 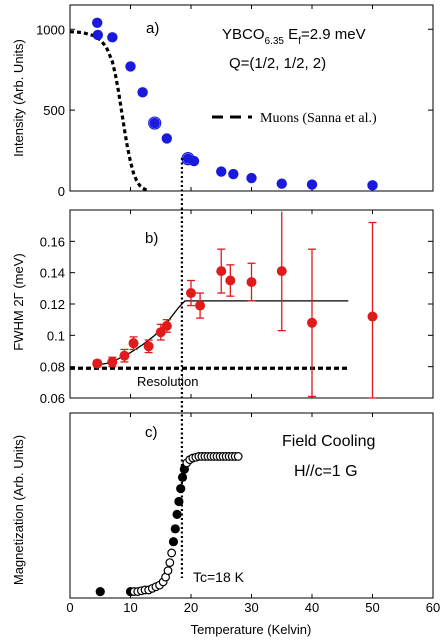 What do you see at coordinates (318, 118) in the screenshot?
I see `legend-muons-label: Muons (Sanna et al.)` at bounding box center [318, 118].